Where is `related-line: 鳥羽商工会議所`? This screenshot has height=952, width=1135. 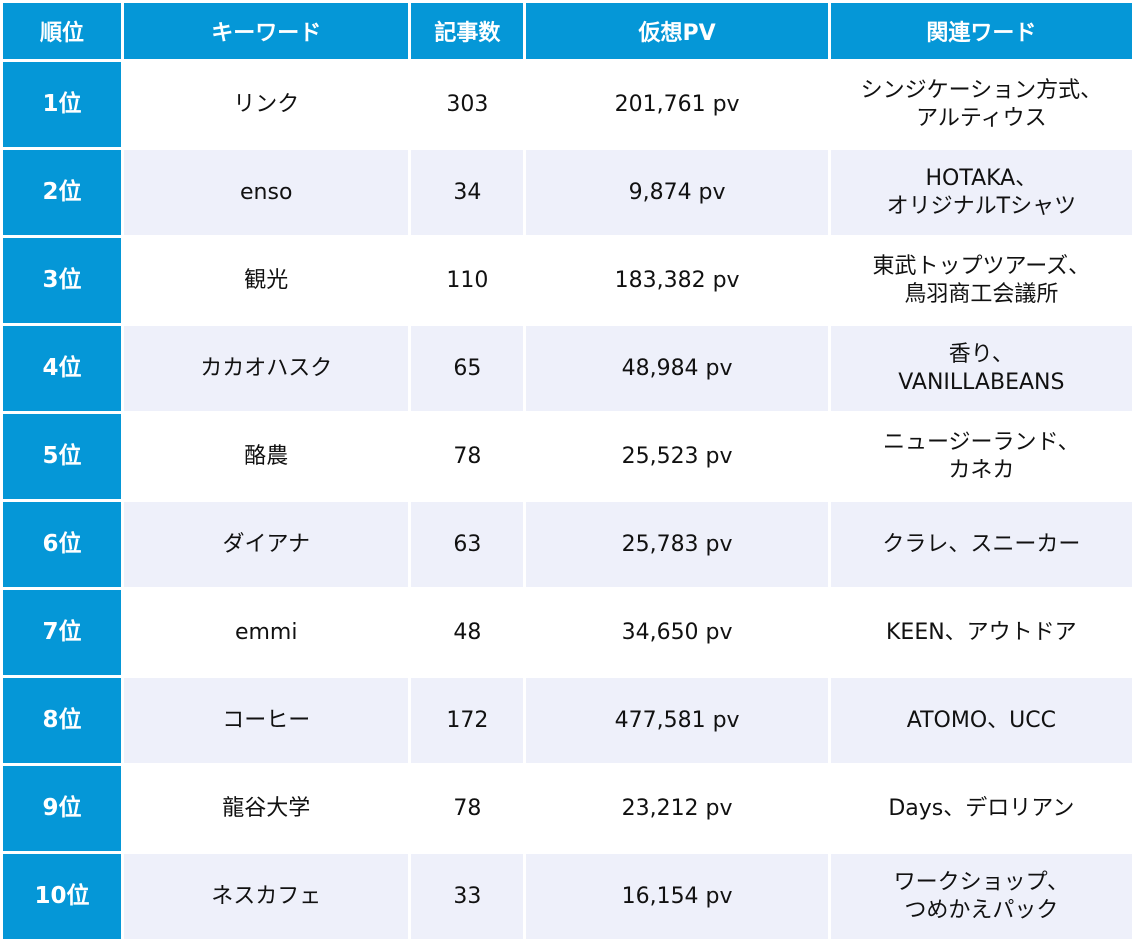 related-line: 鳥羽商工会議所 is located at coordinates (981, 294).